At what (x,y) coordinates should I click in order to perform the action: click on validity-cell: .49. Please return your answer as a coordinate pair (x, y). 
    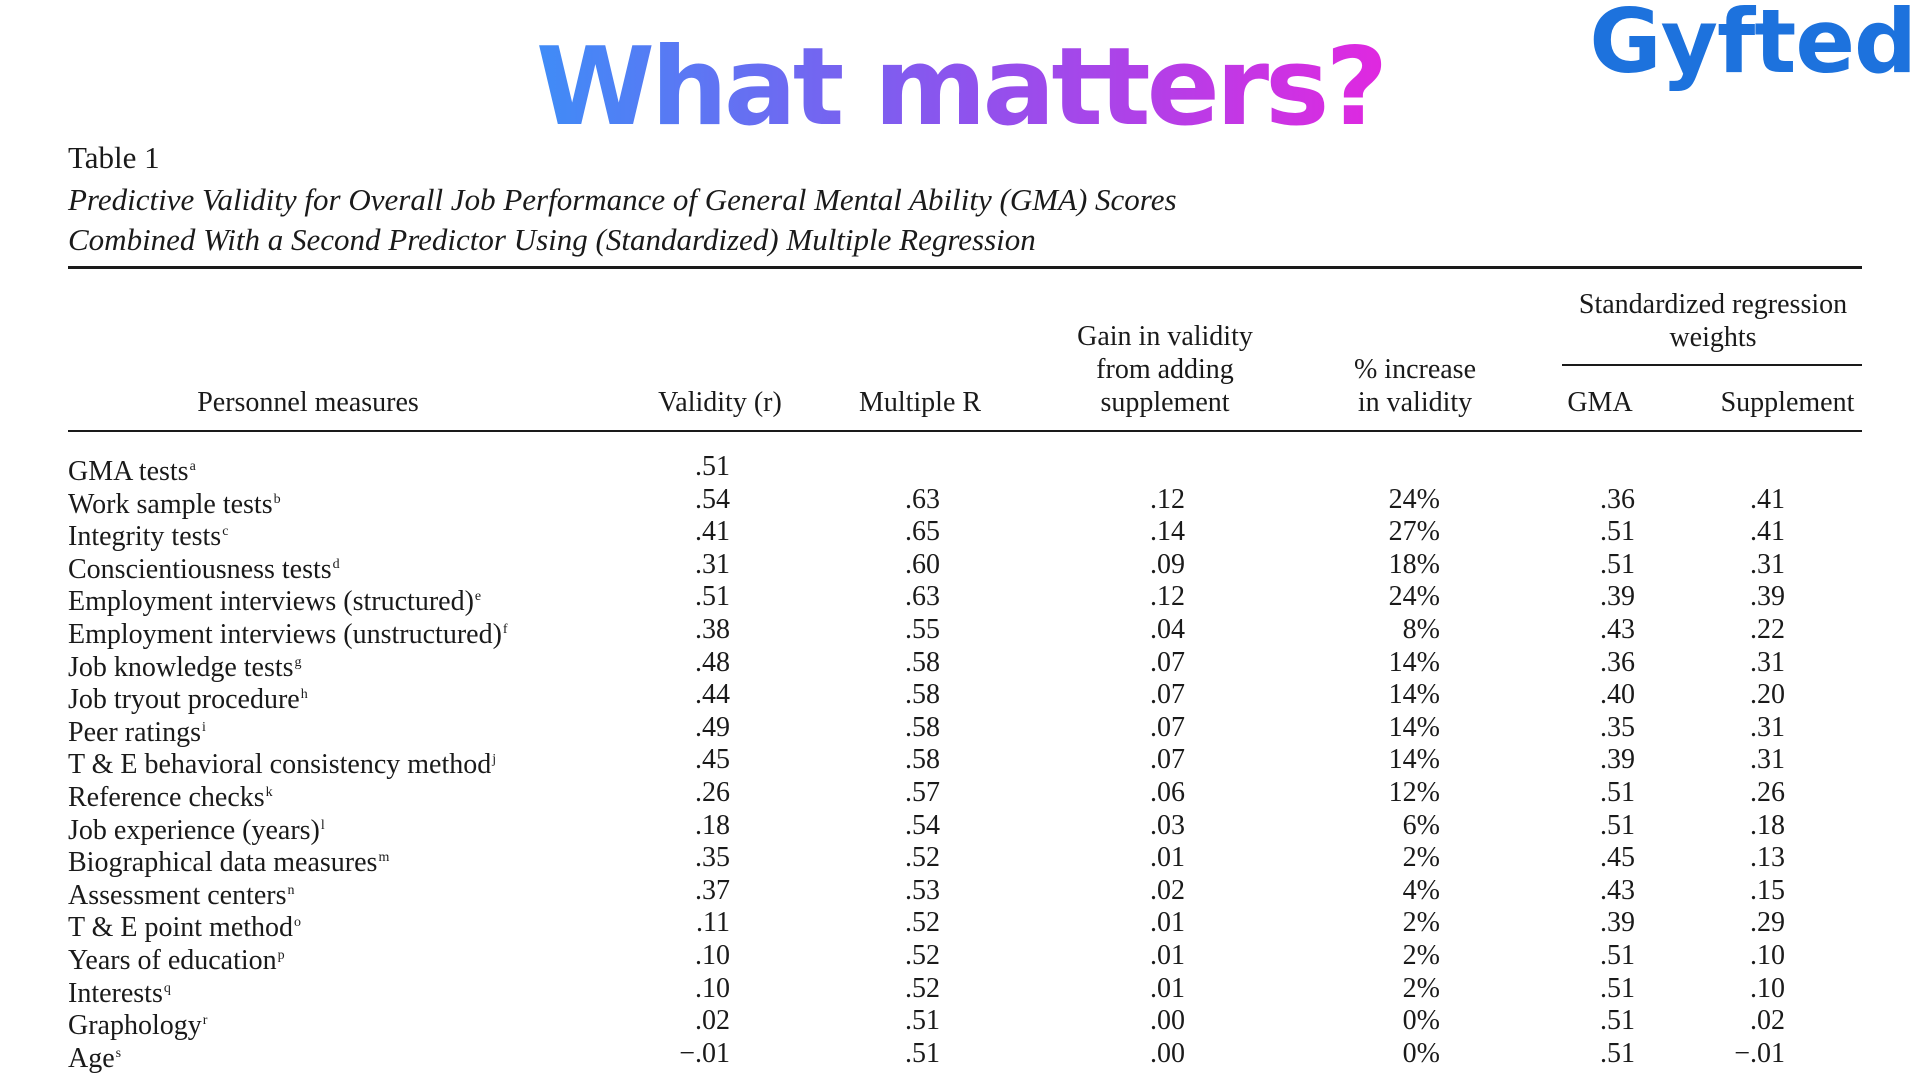
    Looking at the image, I should click on (712, 727).